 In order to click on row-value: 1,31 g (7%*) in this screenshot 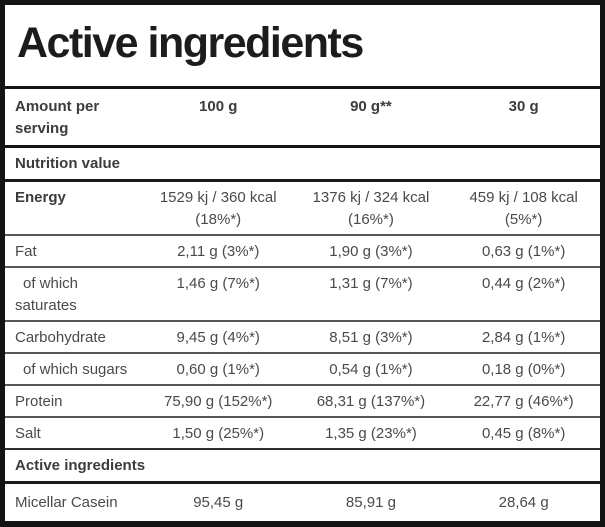, I will do `click(371, 294)`.